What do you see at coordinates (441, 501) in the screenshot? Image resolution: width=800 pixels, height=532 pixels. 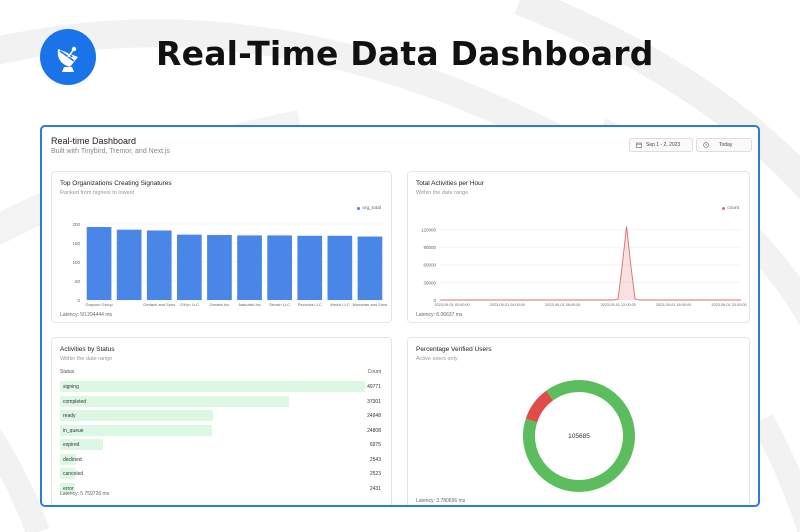 I see `latency-label: Latency: 3.780656 ms` at bounding box center [441, 501].